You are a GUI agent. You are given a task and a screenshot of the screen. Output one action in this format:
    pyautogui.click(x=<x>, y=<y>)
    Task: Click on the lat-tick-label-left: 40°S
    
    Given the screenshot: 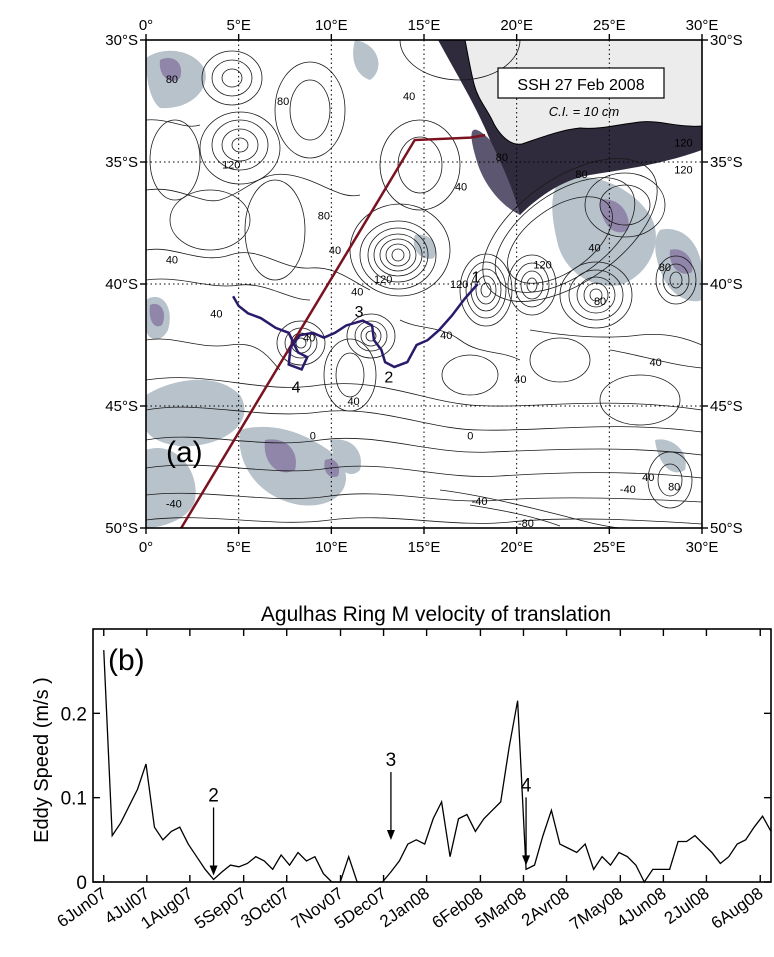 What is the action you would take?
    pyautogui.click(x=121, y=284)
    